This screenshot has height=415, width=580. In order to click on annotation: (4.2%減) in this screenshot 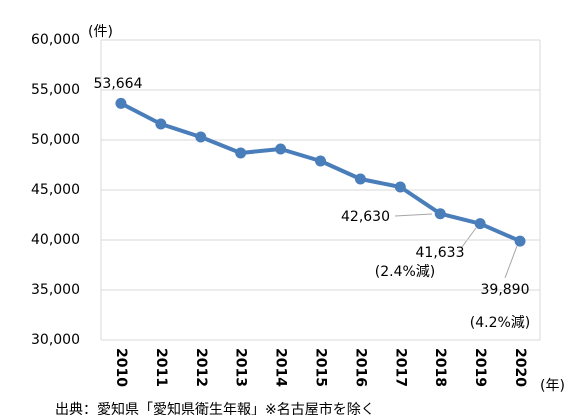, I will do `click(500, 322)`.